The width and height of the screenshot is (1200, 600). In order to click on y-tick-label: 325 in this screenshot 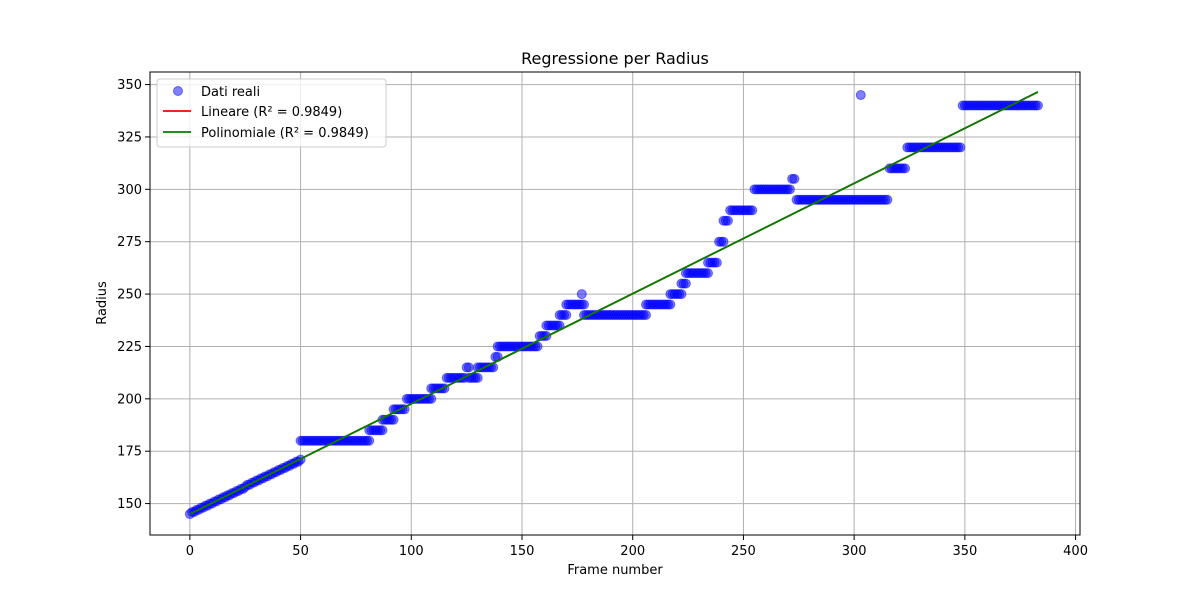, I will do `click(129, 137)`.